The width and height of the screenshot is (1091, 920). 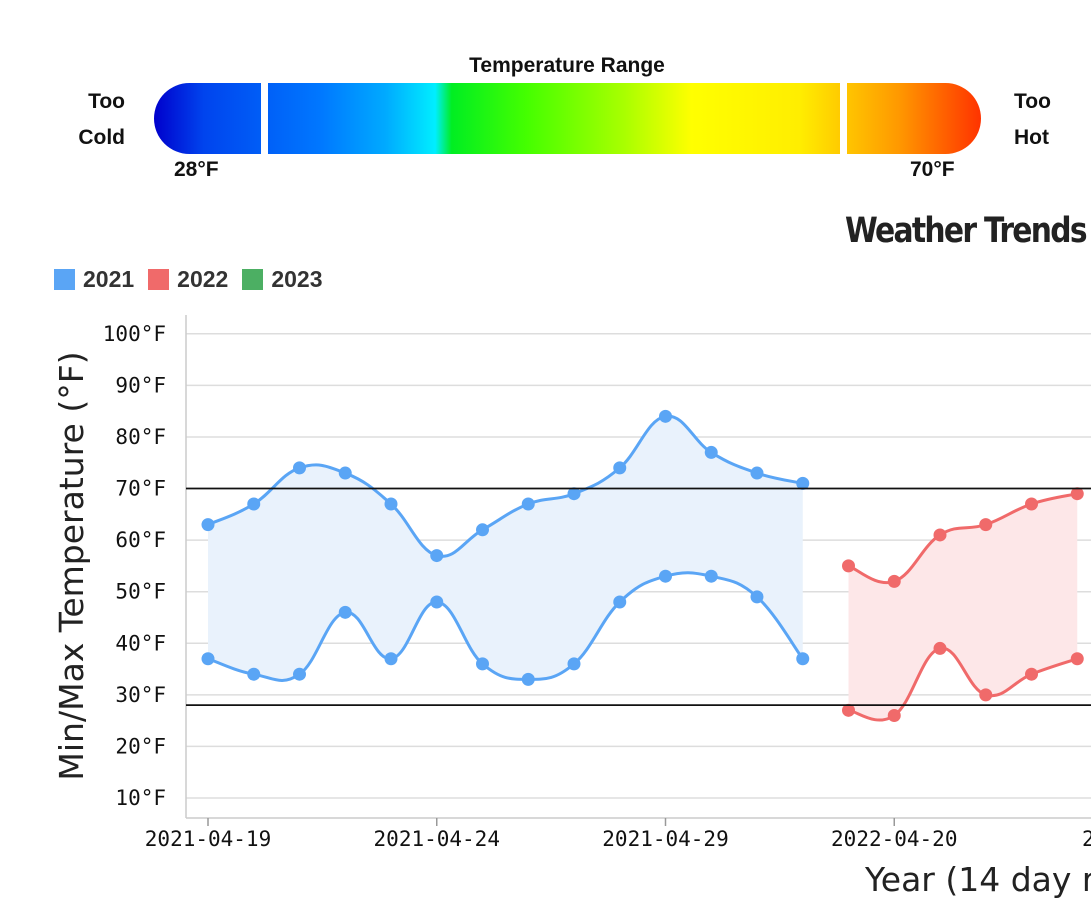 What do you see at coordinates (64, 279) in the screenshot?
I see `legend-swatch-2021` at bounding box center [64, 279].